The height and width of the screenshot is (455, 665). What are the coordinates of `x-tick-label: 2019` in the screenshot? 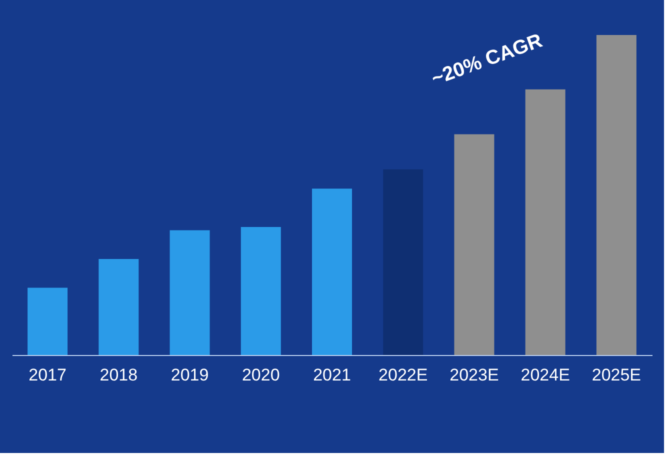 It's located at (189, 375).